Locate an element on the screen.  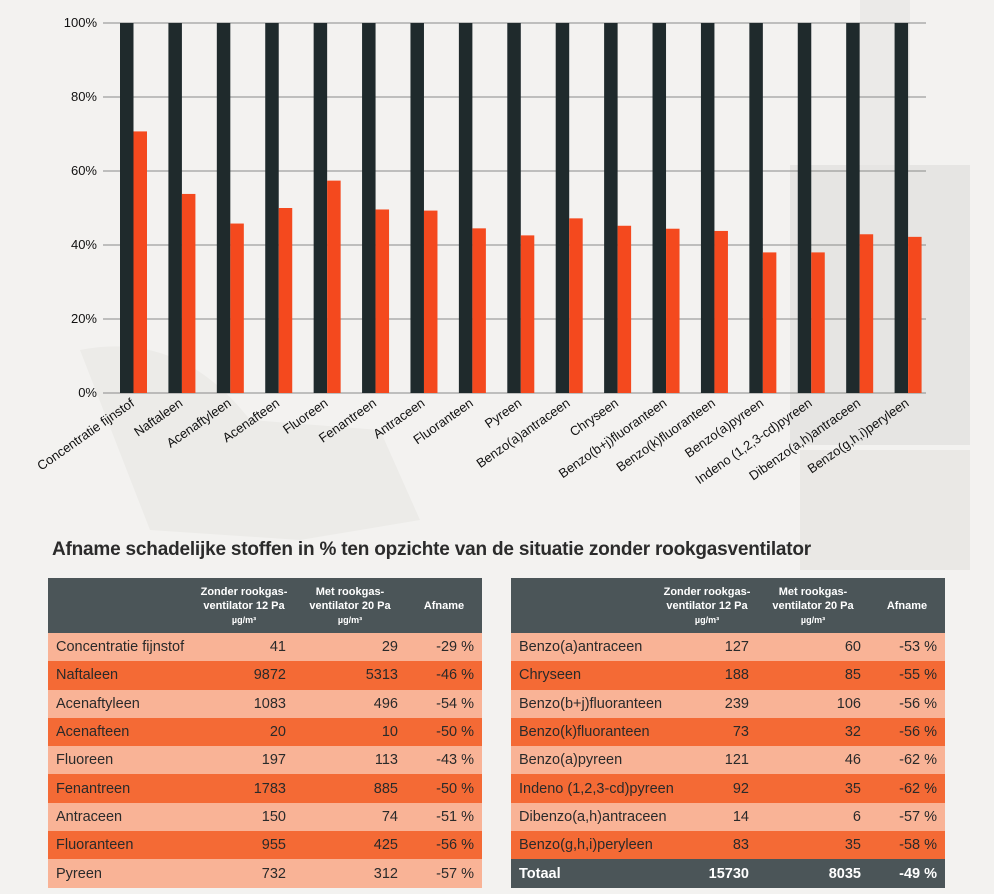
table-row: Acenaftyleen 1083 496 -54 % is located at coordinates (265, 703).